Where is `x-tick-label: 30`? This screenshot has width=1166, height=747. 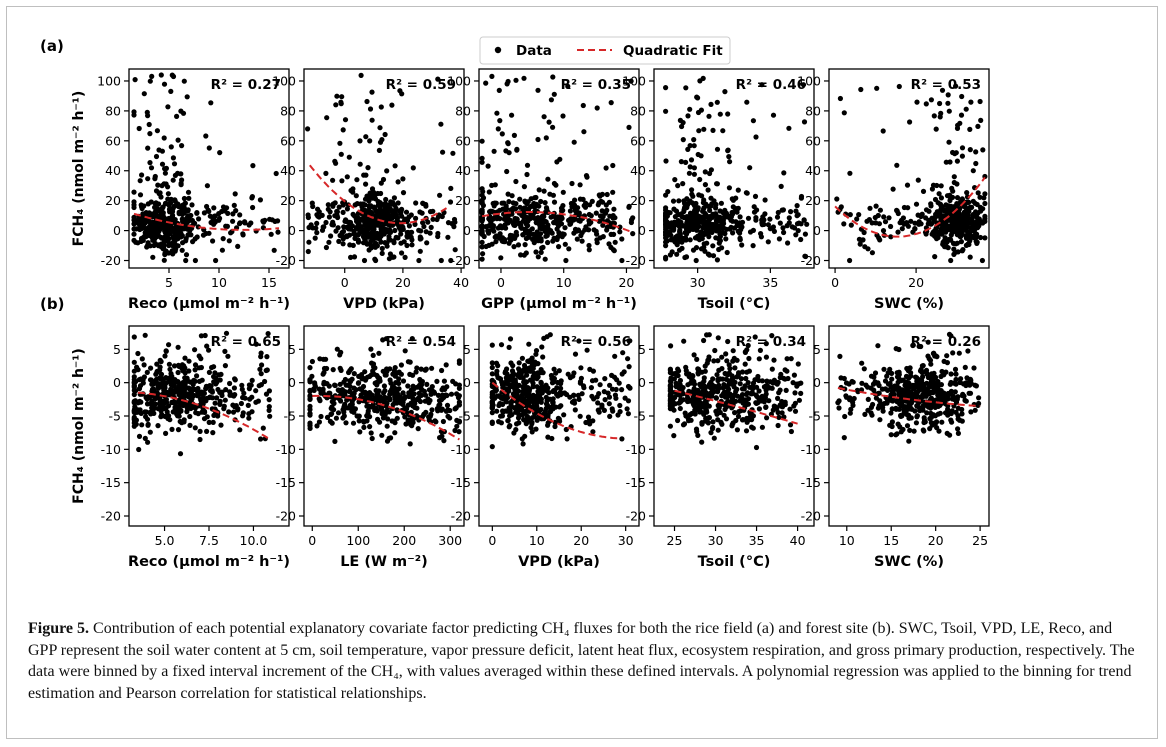
x-tick-label: 30 is located at coordinates (626, 540).